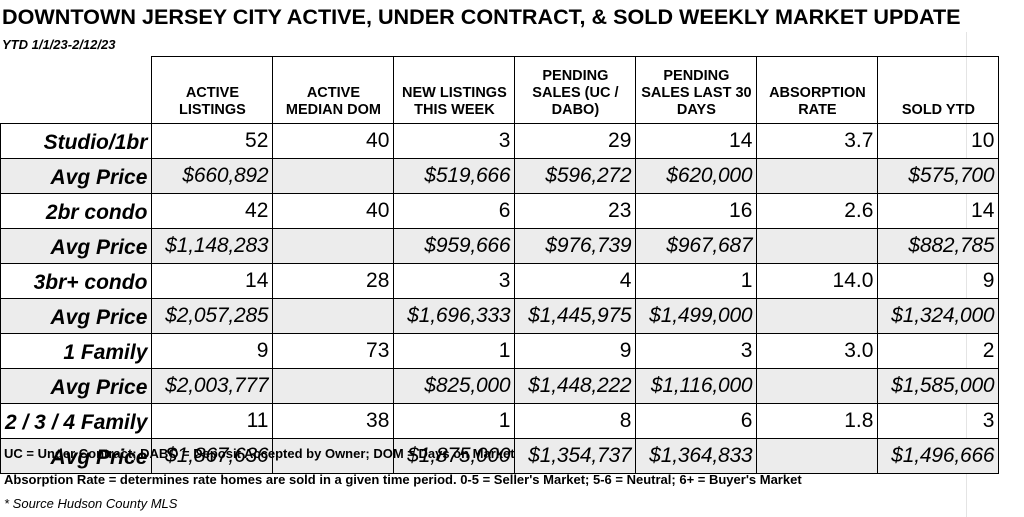  Describe the element at coordinates (76, 90) in the screenshot. I see `corner-cell` at that location.